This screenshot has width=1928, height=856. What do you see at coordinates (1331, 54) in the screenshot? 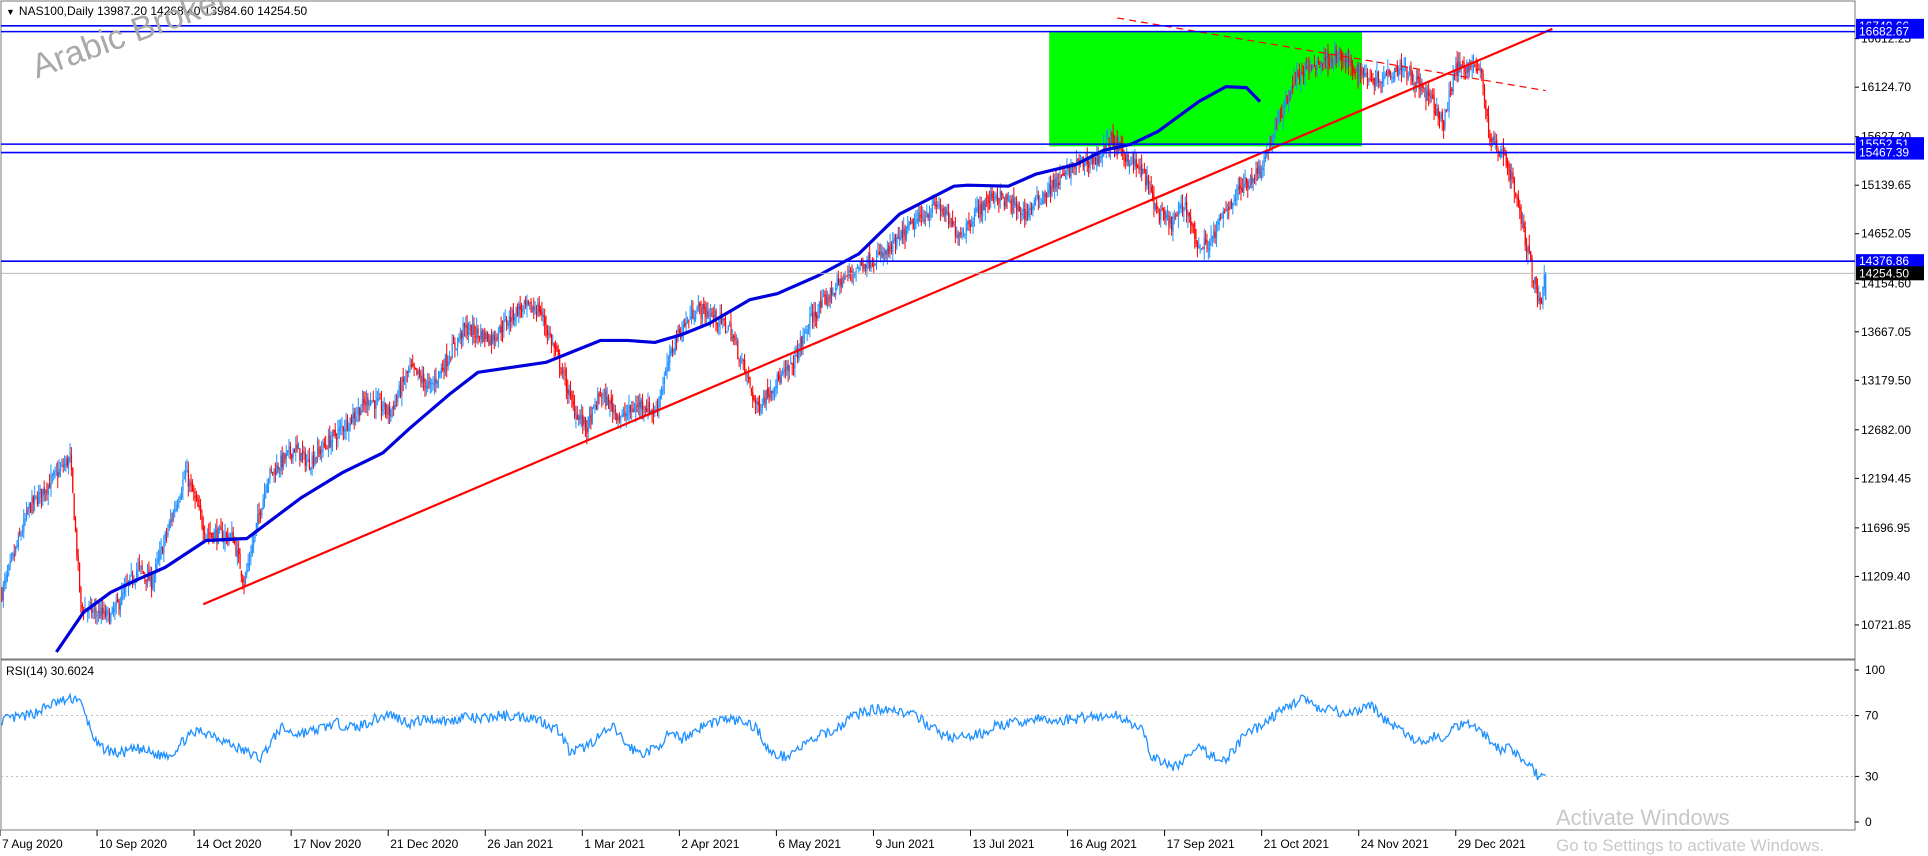
I see `dashed-resistance-trendline` at bounding box center [1331, 54].